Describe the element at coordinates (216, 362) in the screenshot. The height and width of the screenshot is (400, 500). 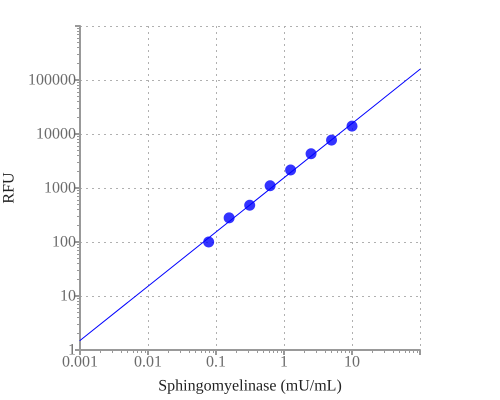
I see `x-tick-label: 0.1` at that location.